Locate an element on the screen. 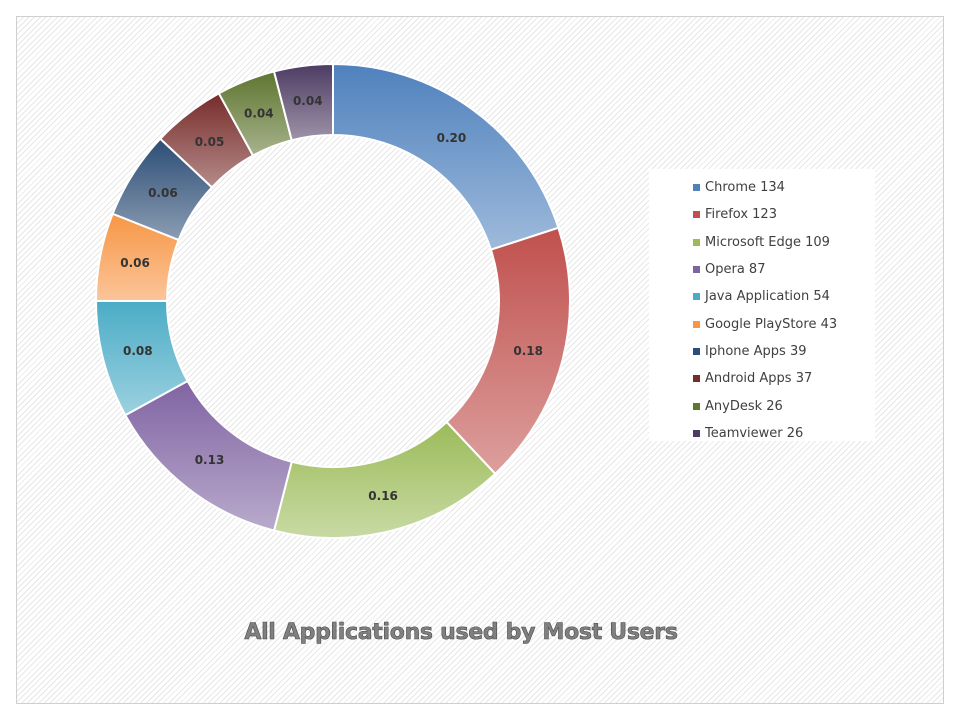  slice-data-label: 0.13 is located at coordinates (210, 460).